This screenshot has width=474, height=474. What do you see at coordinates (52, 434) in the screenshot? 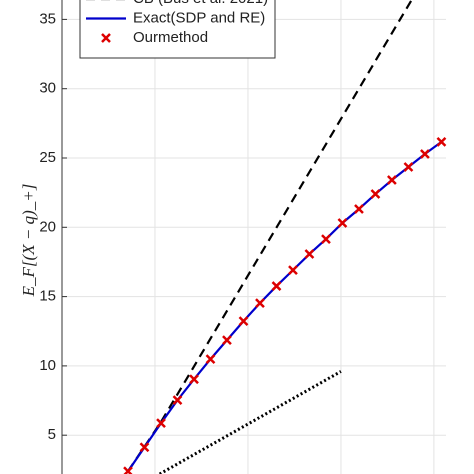
I see `y-tick-label: 5` at bounding box center [52, 434].